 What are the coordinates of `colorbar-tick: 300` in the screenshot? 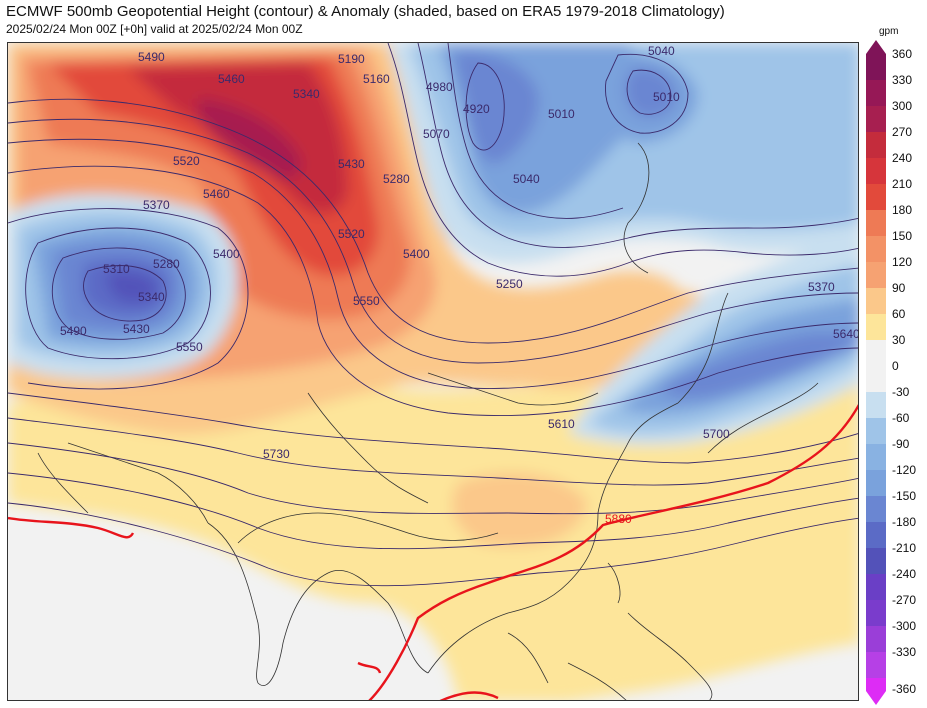 It's located at (902, 106).